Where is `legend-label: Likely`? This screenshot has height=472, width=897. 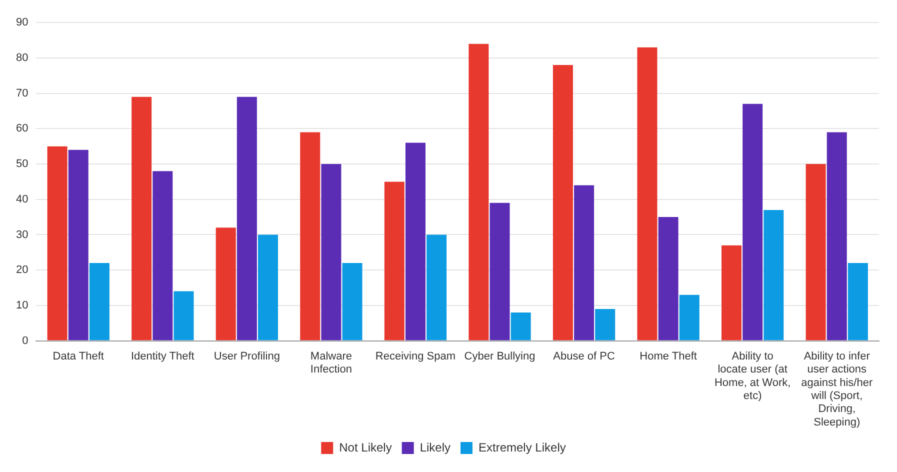 legend-label: Likely is located at coordinates (435, 447).